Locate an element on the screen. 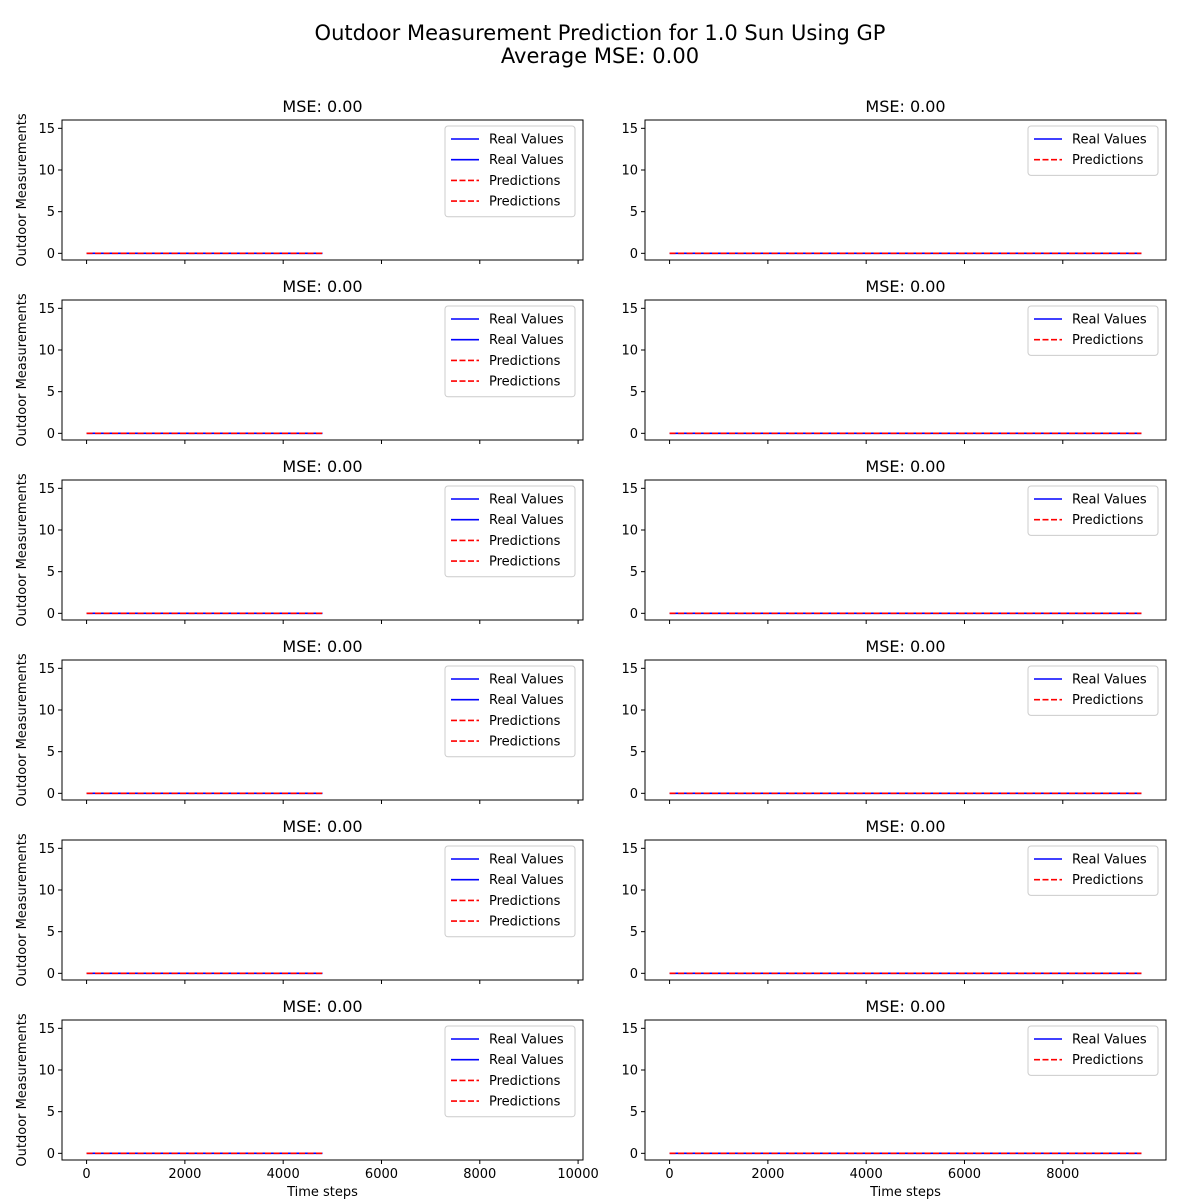 This screenshot has width=1200, height=1200. x-tick-label: 4000 is located at coordinates (866, 1174).